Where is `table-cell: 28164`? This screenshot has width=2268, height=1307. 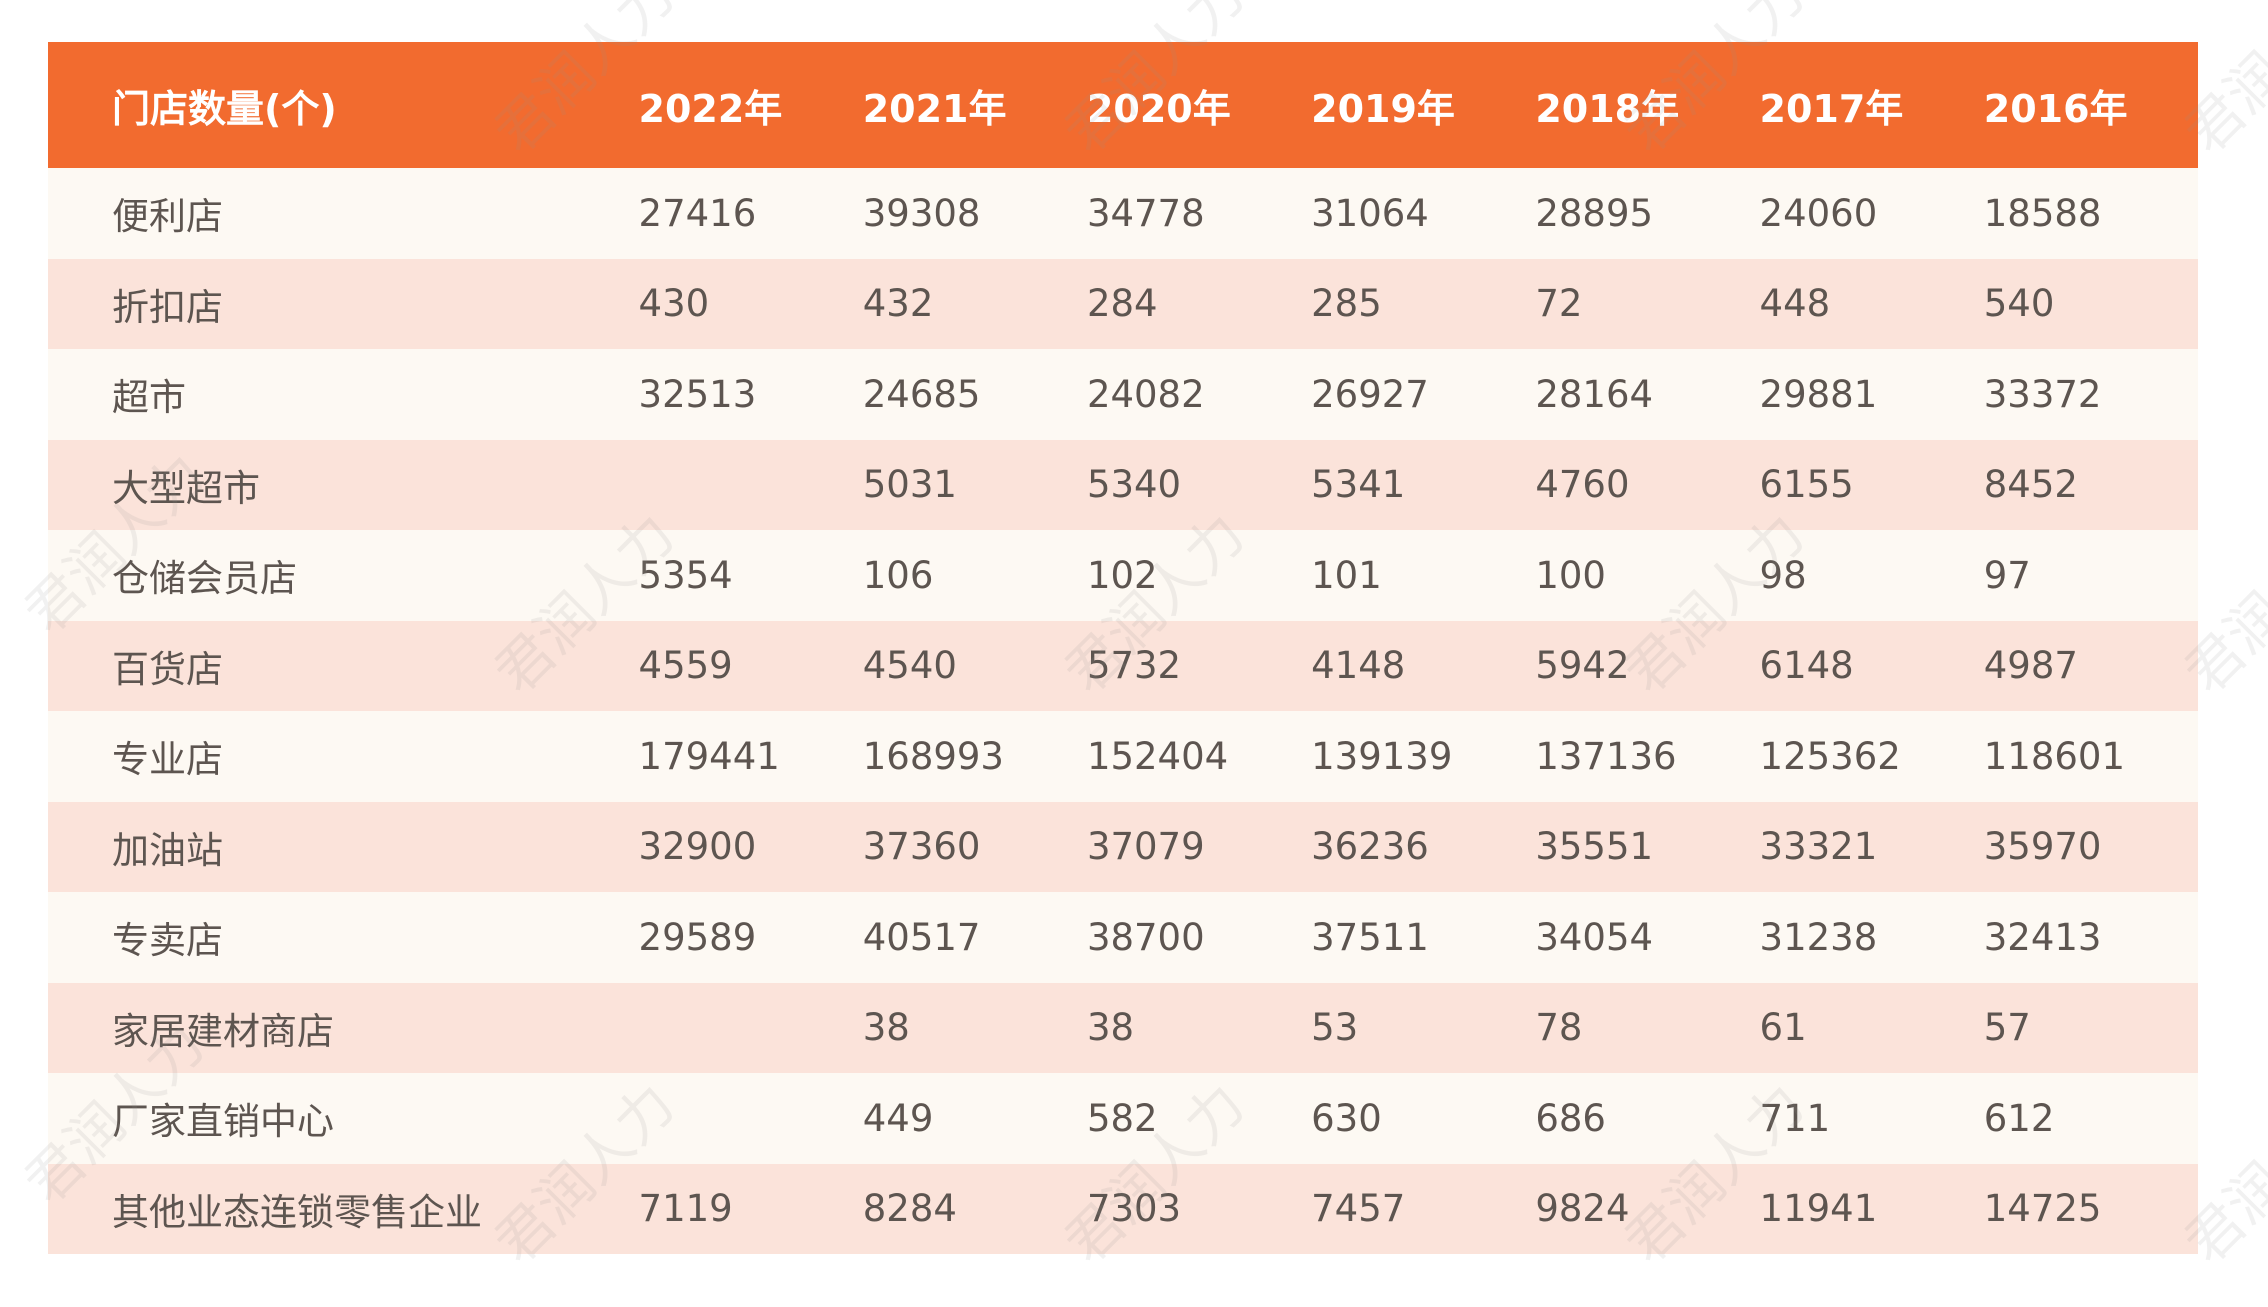 table-cell: 28164 is located at coordinates (1594, 394).